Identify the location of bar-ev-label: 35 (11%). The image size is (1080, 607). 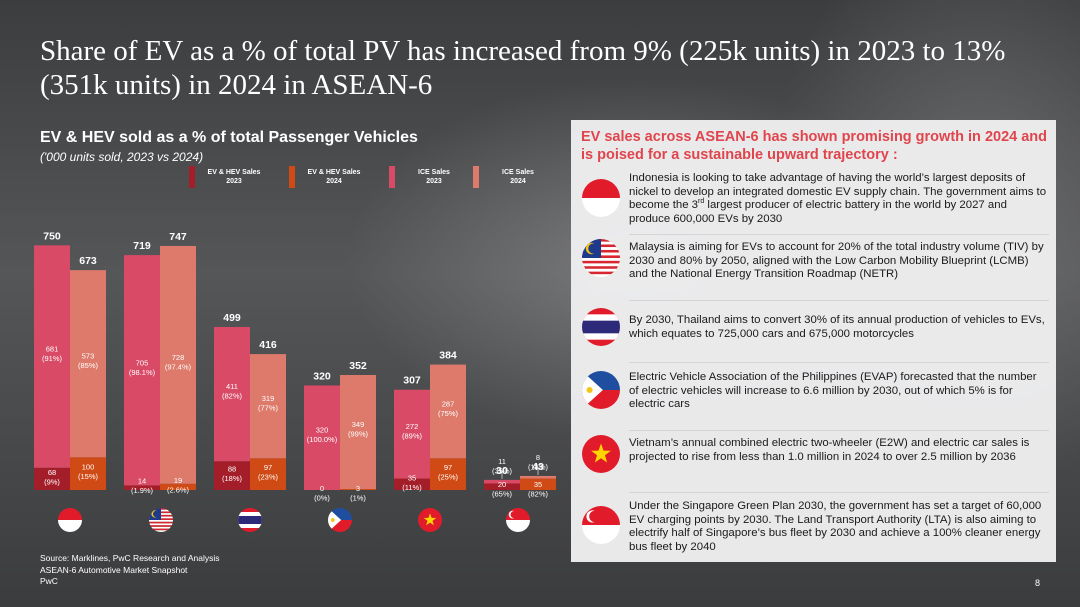
(412, 482).